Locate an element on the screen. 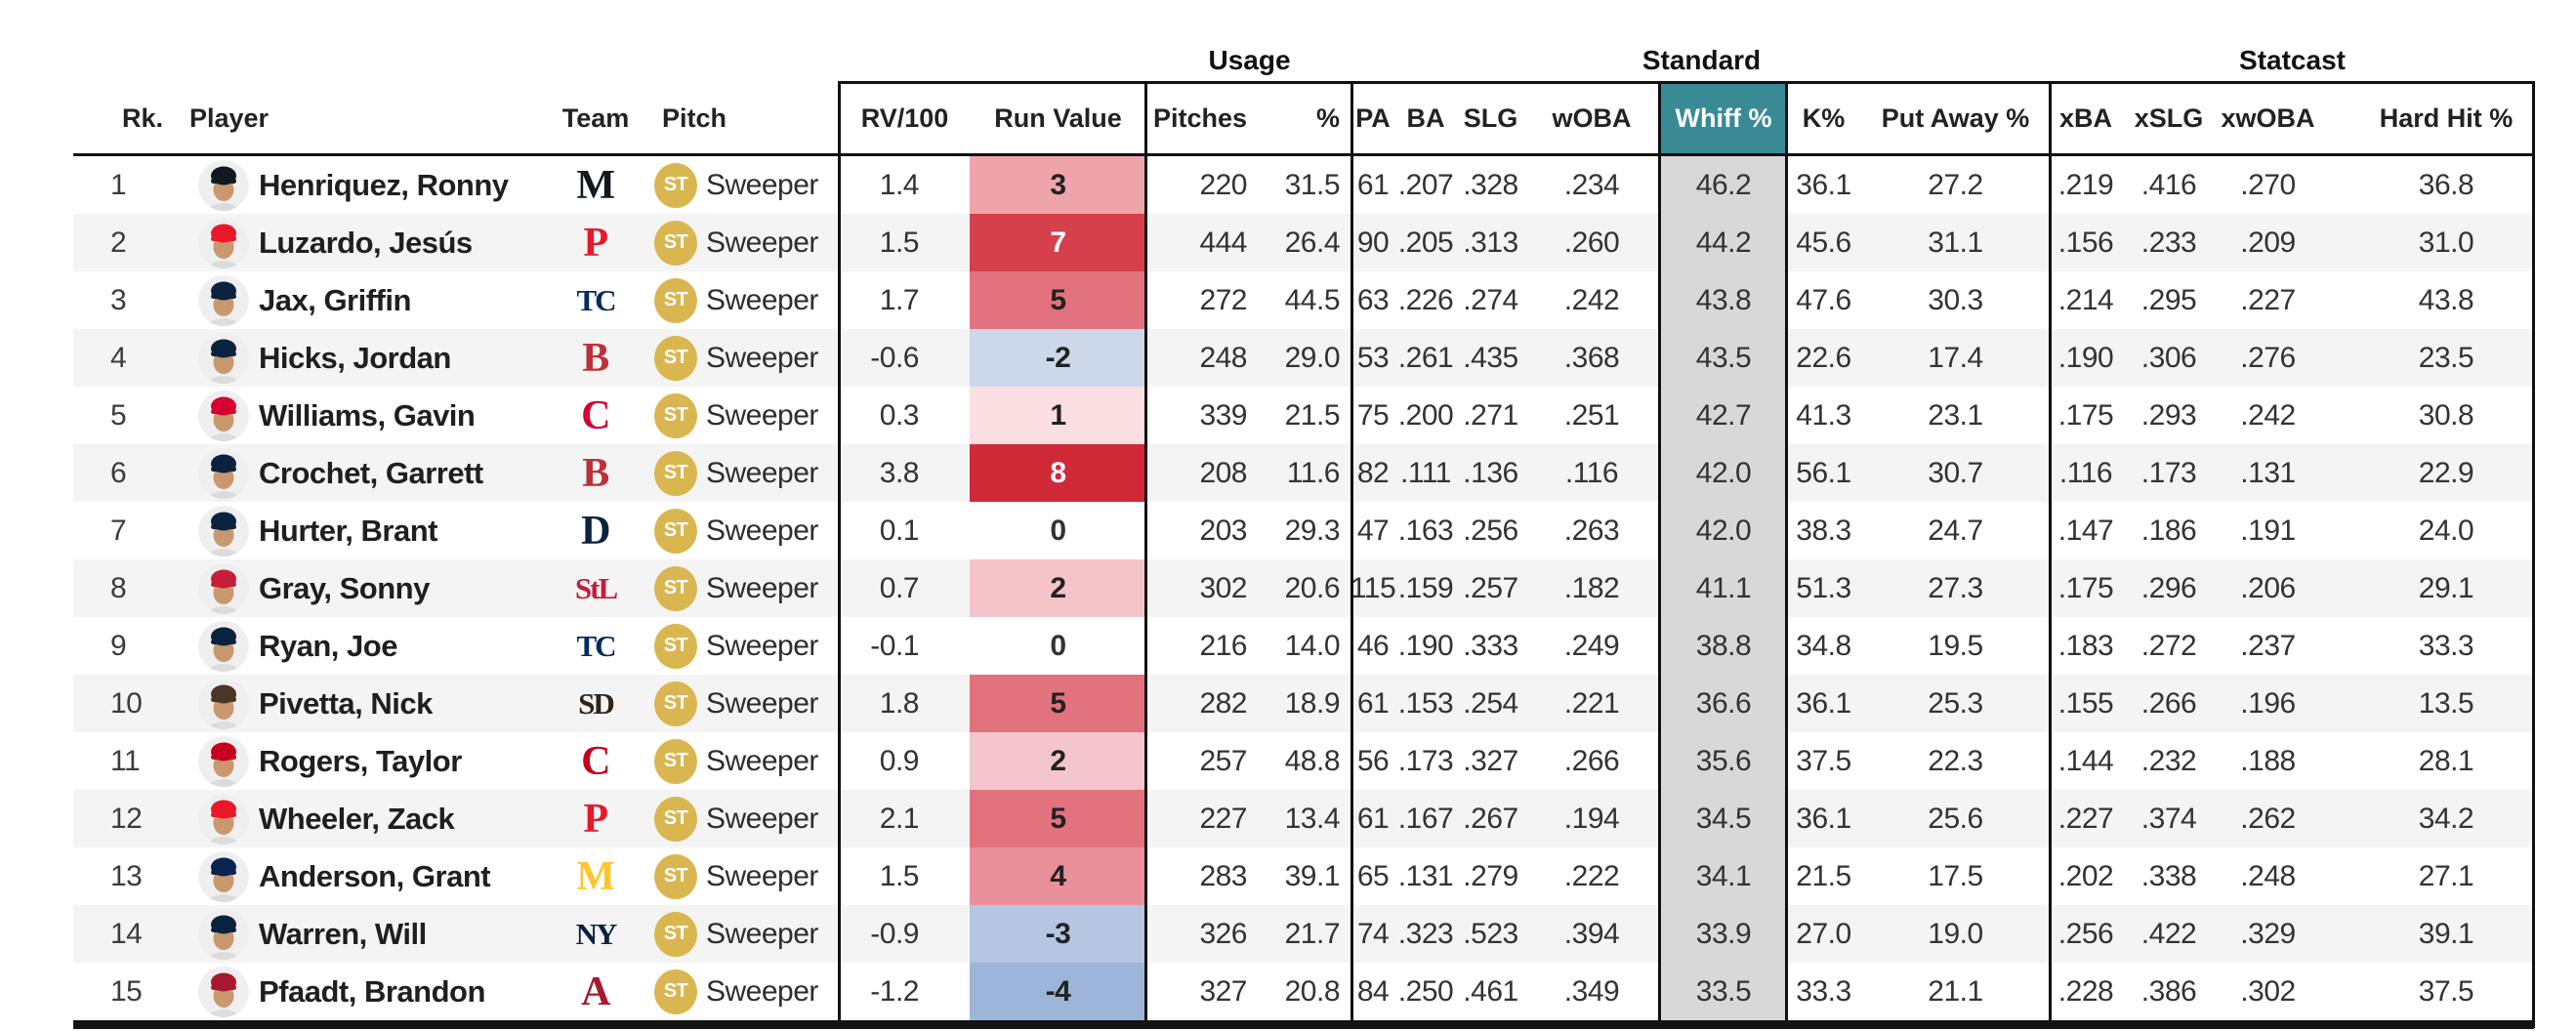 This screenshot has height=1031, width=2576. run-value-cell: 2 is located at coordinates (1058, 588).